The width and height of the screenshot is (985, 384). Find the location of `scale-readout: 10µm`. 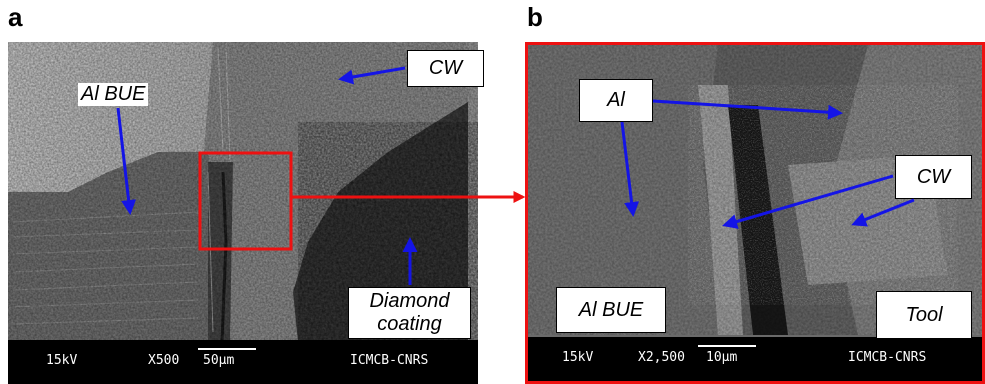

scale-readout: 10µm is located at coordinates (722, 357).